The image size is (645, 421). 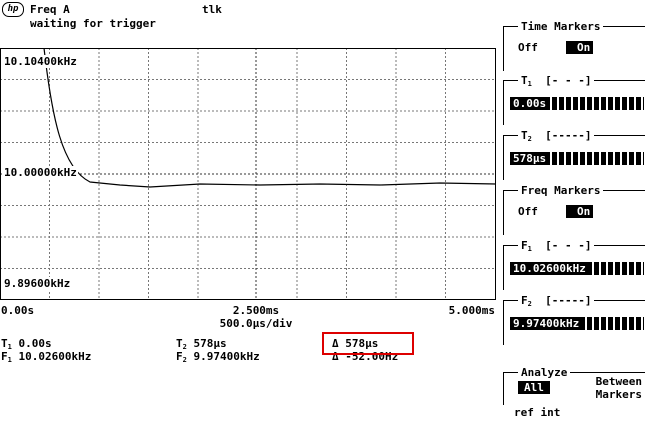 I want to click on softkey: F2 [-----] 9.97400kHz, so click(x=574, y=319).